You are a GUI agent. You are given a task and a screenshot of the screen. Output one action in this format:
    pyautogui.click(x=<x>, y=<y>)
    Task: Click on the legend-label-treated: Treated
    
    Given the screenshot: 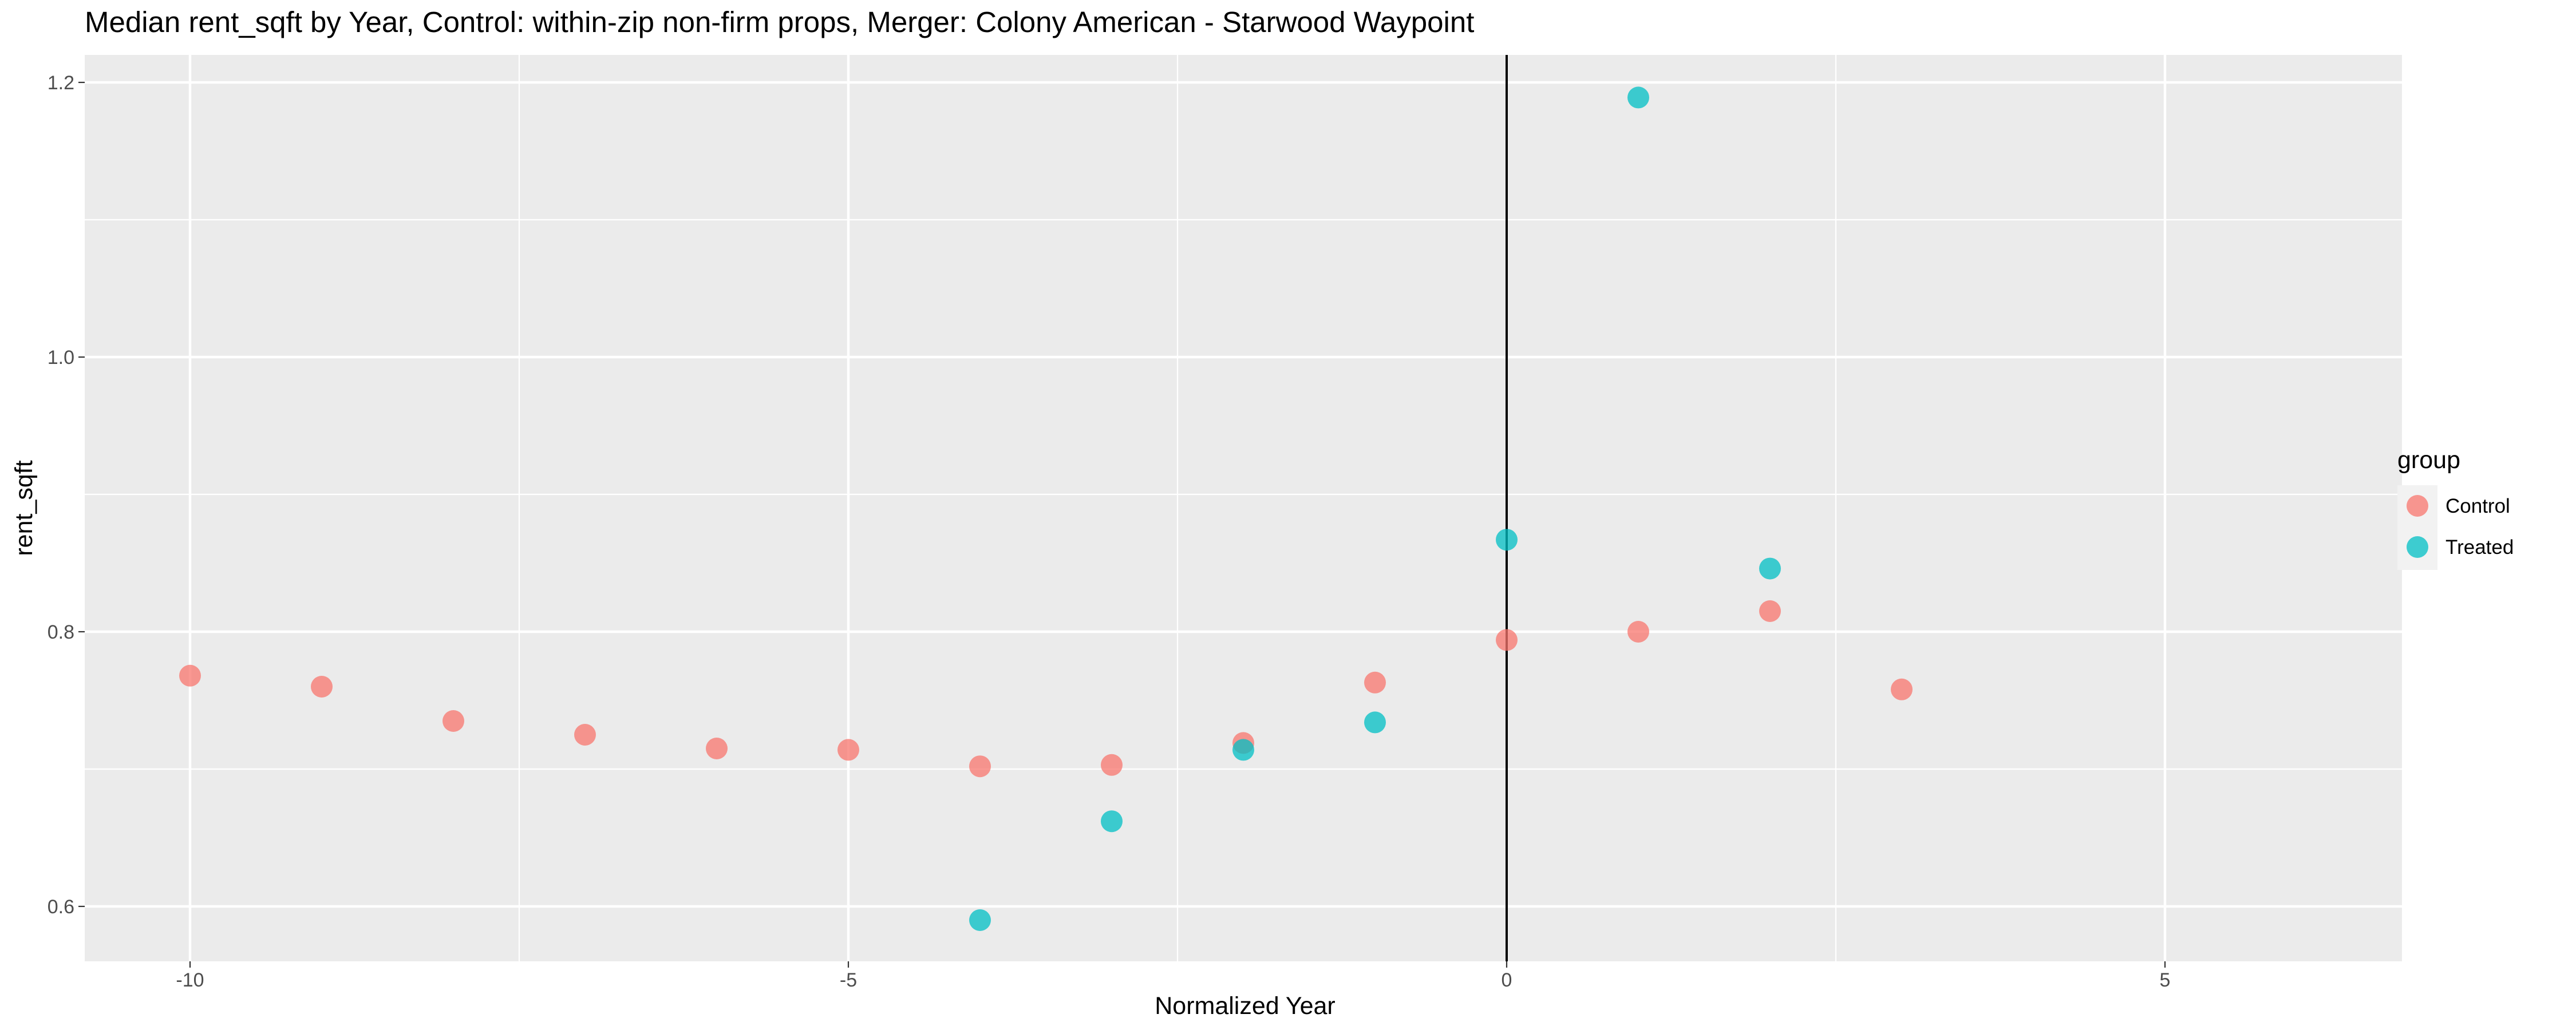 What is the action you would take?
    pyautogui.click(x=2479, y=547)
    